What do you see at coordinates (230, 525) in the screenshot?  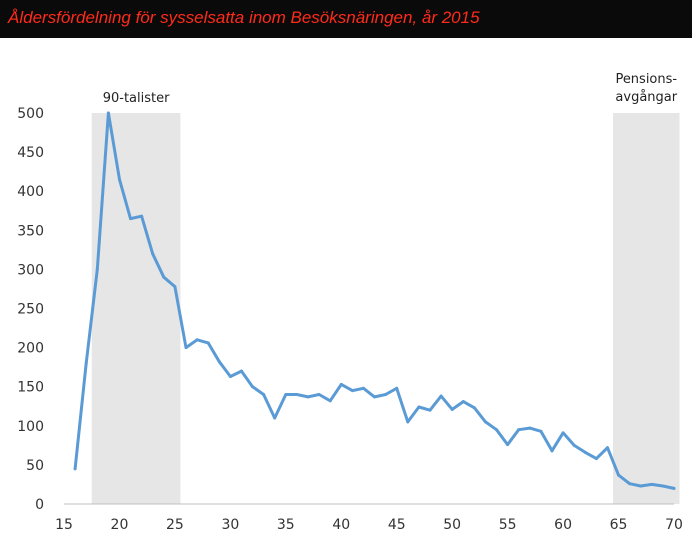 I see `x-tick-label: 30` at bounding box center [230, 525].